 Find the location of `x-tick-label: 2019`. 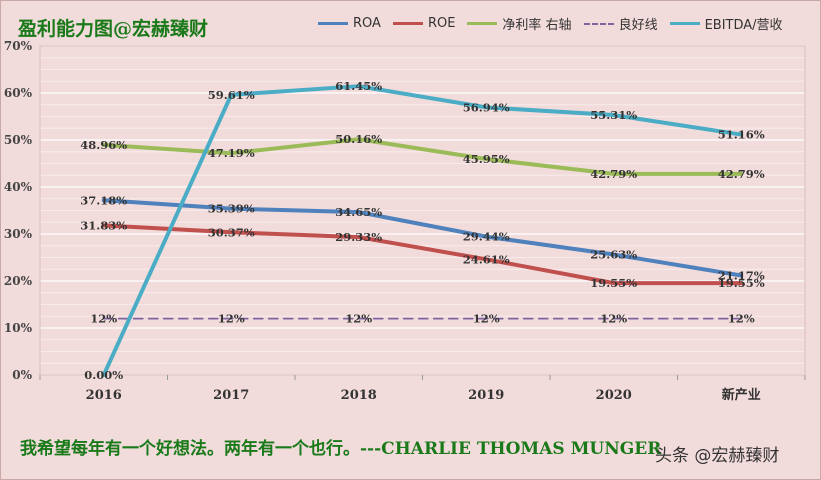

x-tick-label: 2019 is located at coordinates (486, 395).